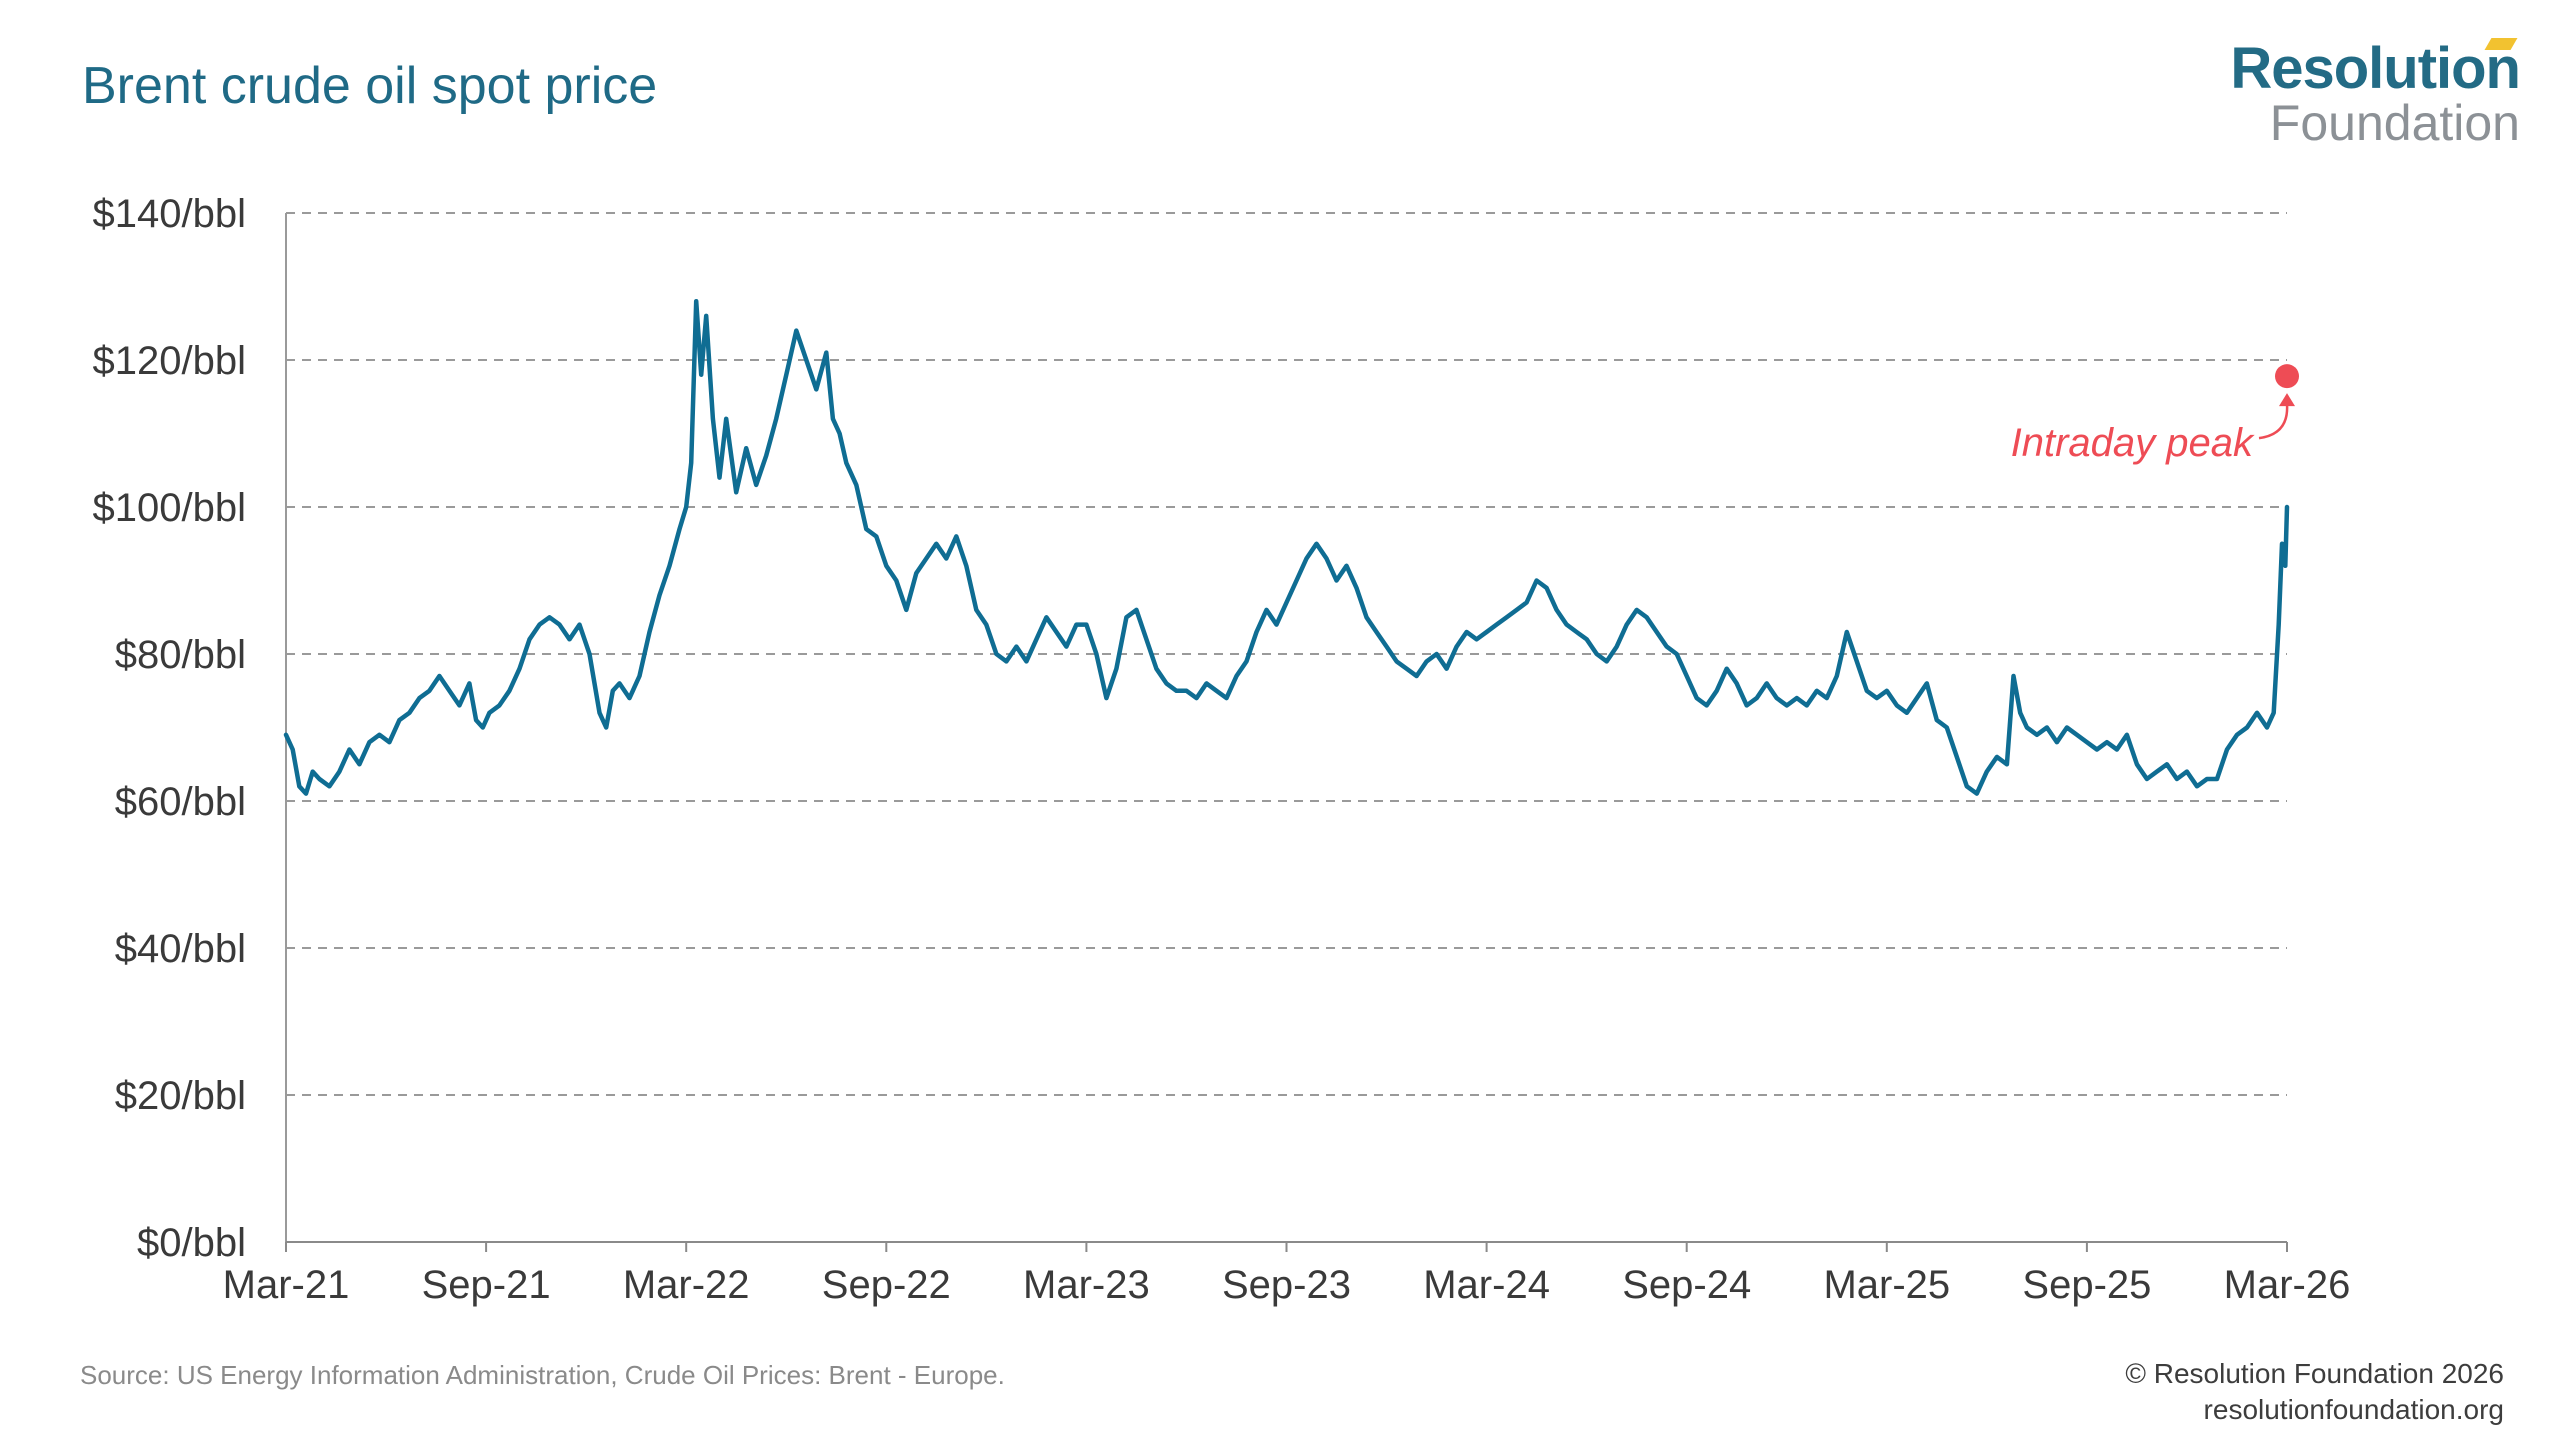  What do you see at coordinates (1686, 1285) in the screenshot?
I see `x-tick-label: Sep-24` at bounding box center [1686, 1285].